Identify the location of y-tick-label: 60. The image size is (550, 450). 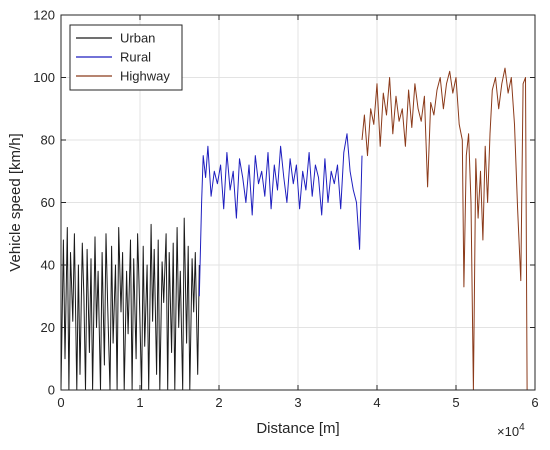
(48, 202).